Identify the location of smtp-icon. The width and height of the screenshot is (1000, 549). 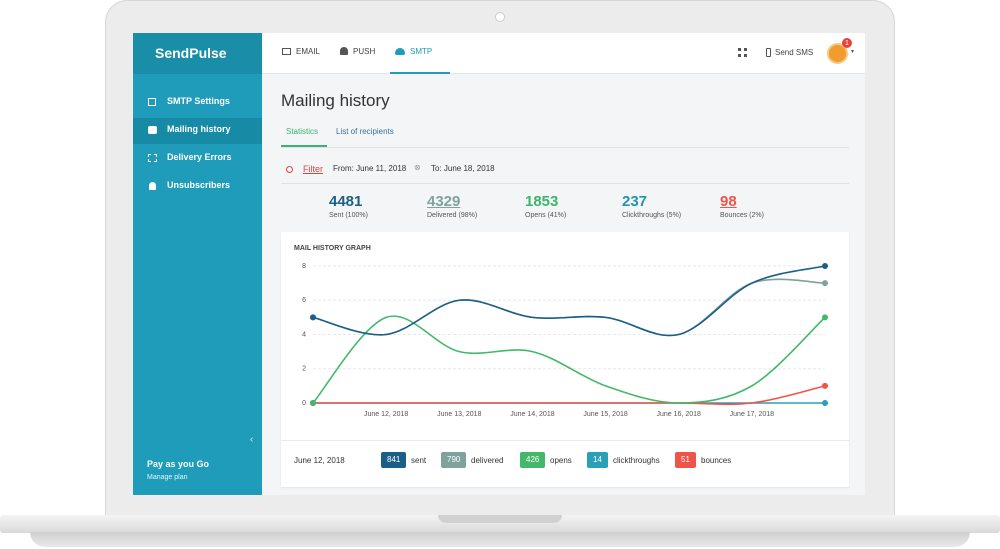
(400, 51).